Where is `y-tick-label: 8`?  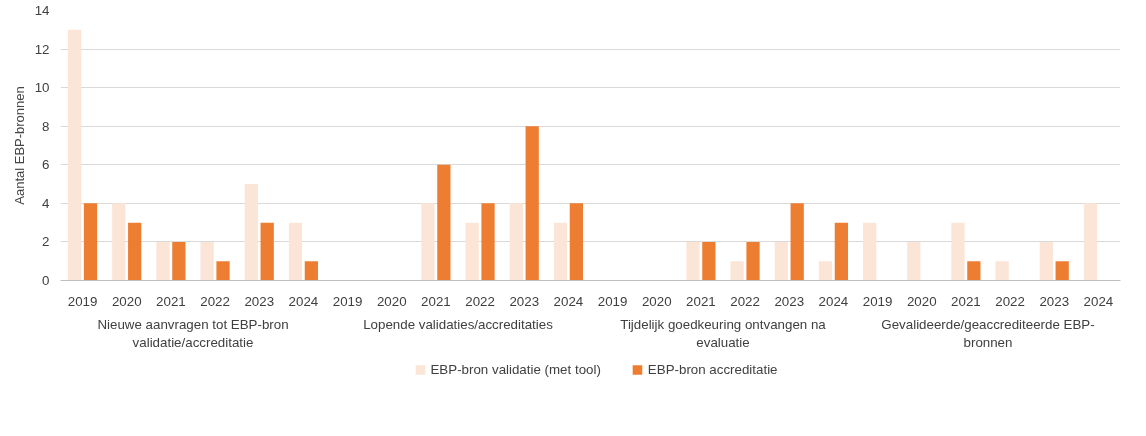 y-tick-label: 8 is located at coordinates (46, 126).